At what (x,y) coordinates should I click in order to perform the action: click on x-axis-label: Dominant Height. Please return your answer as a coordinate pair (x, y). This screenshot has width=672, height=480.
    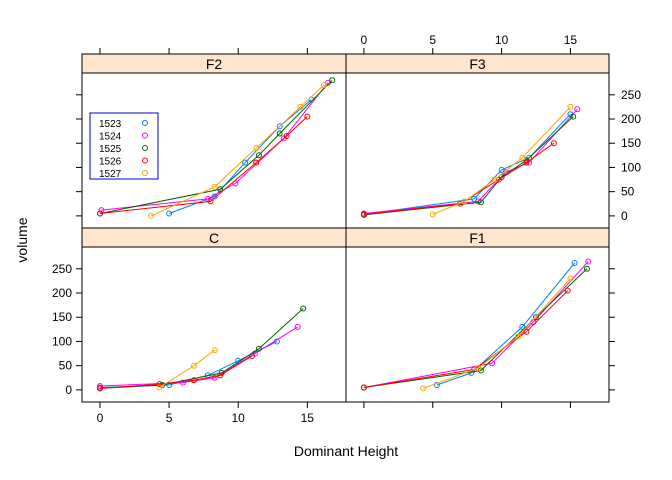
    Looking at the image, I should click on (346, 451).